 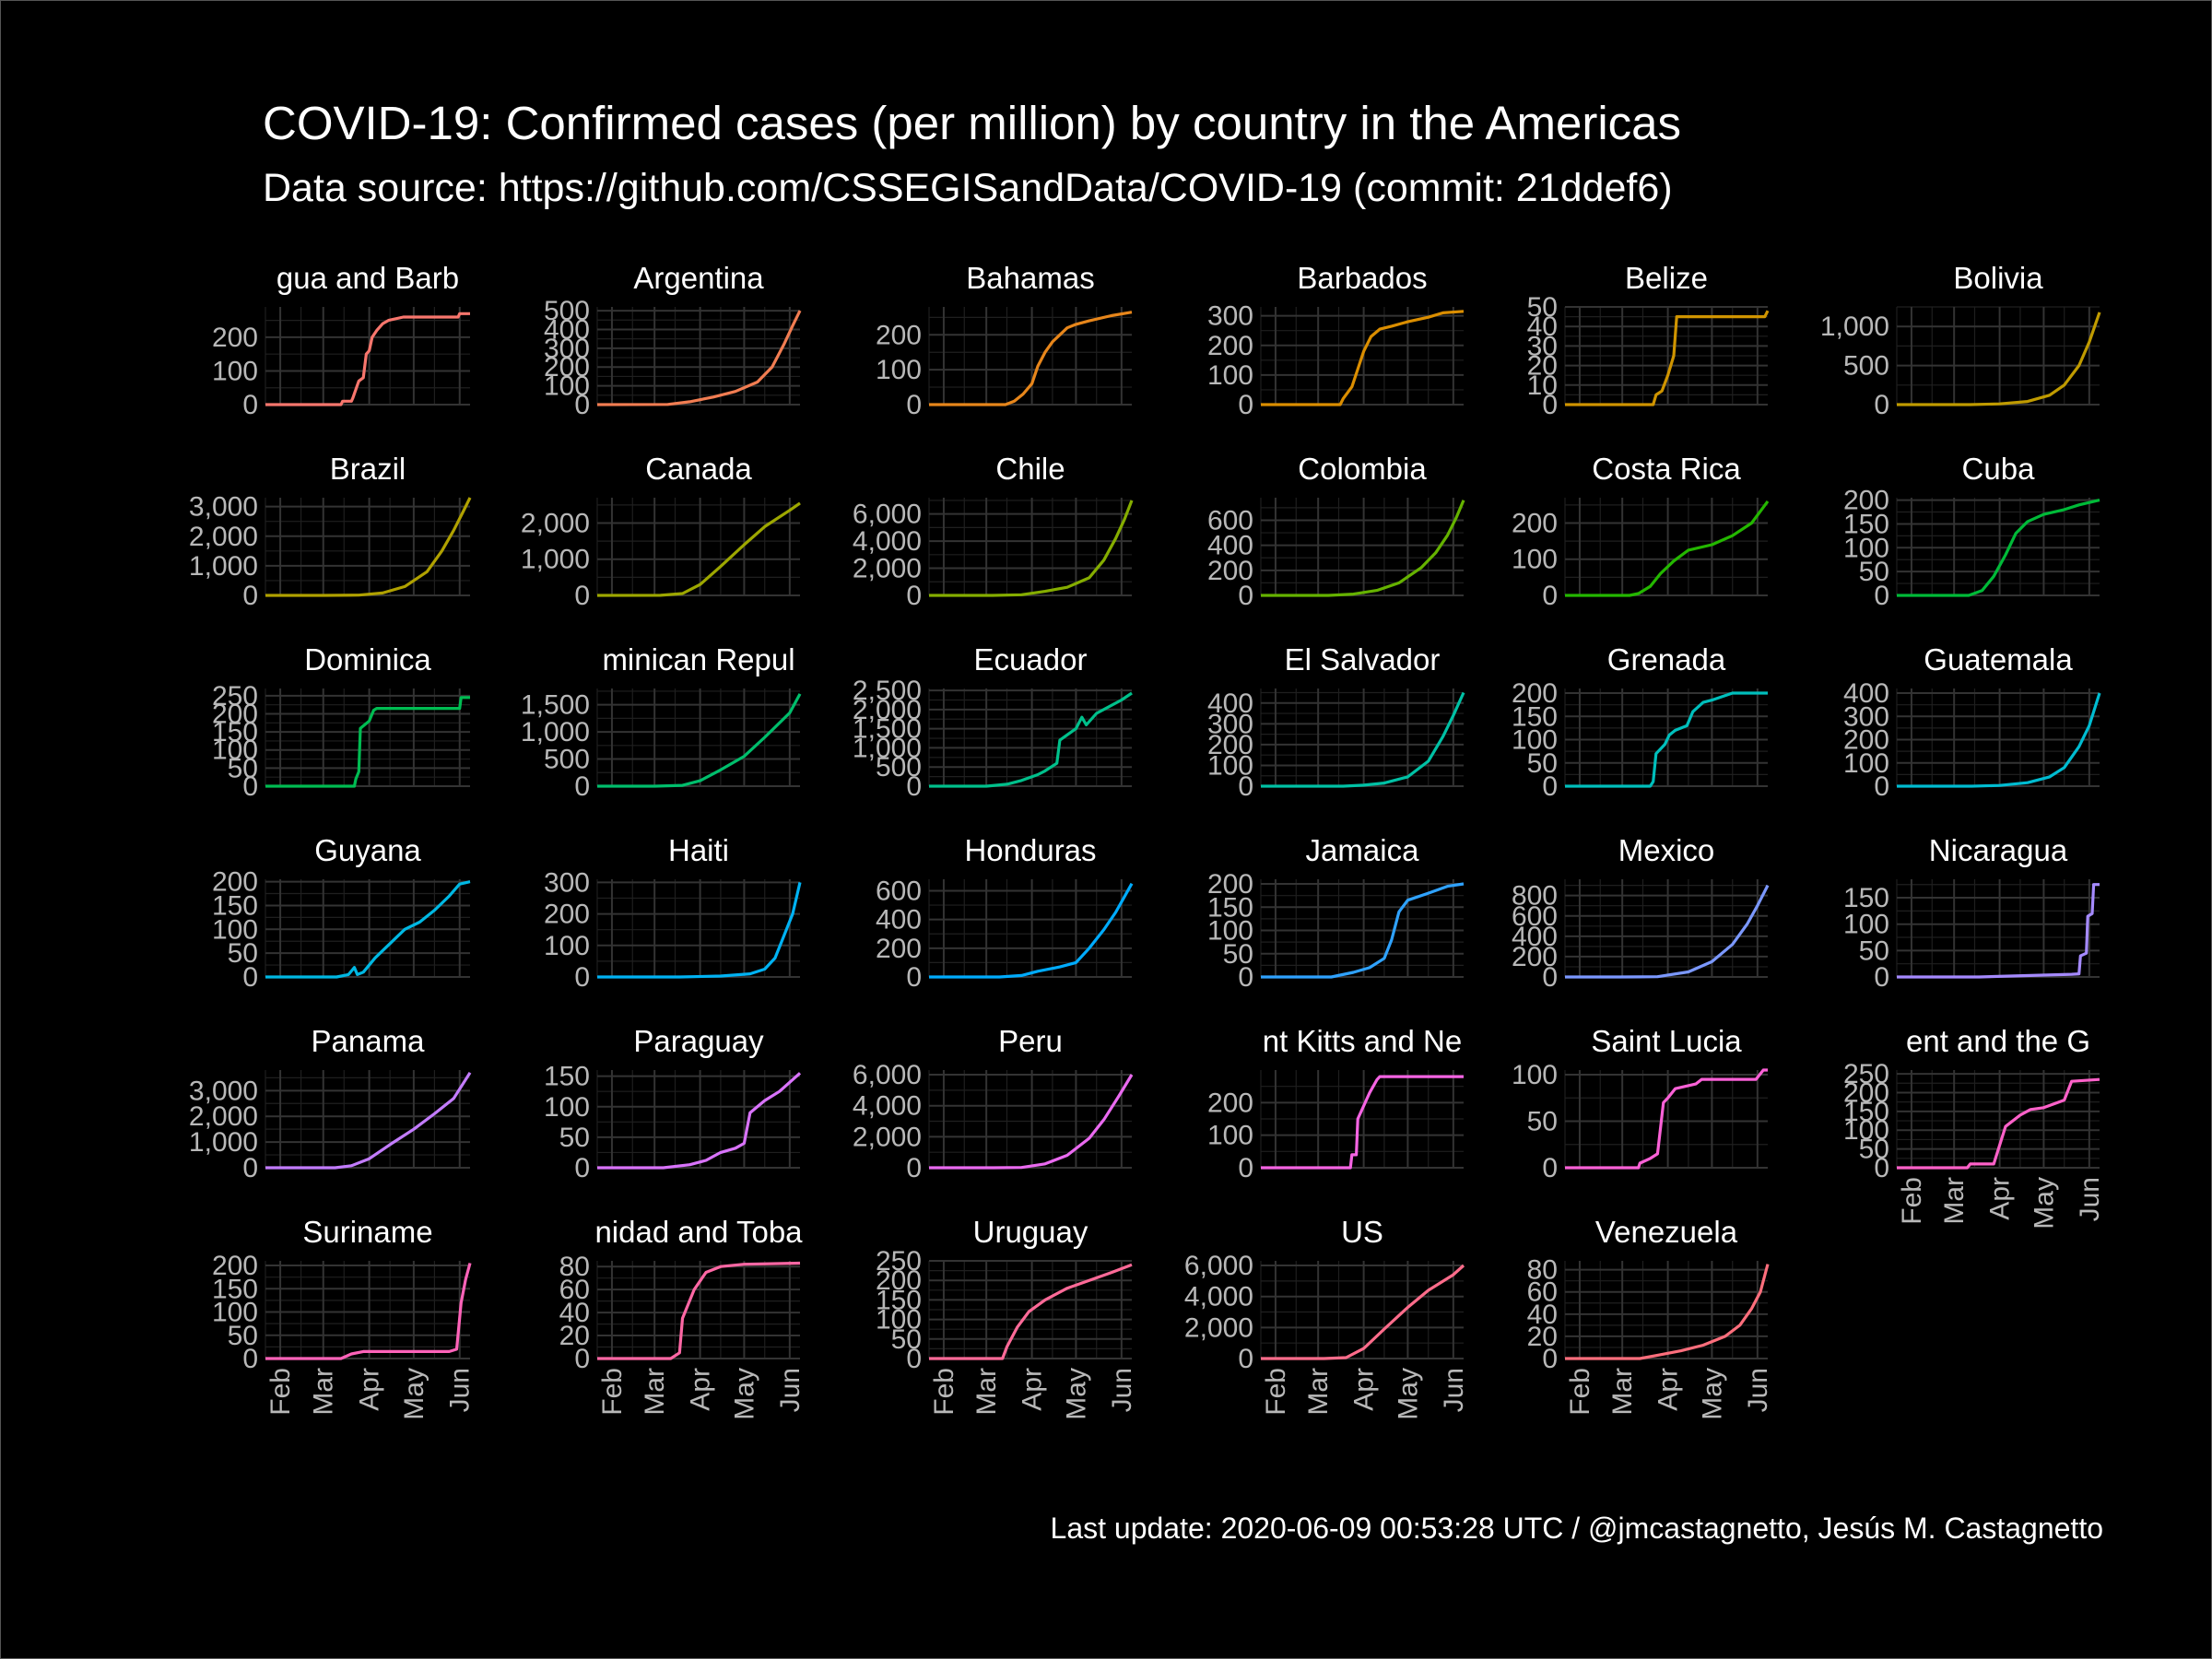 What do you see at coordinates (1666, 469) in the screenshot?
I see `strip-label: Costa Rica` at bounding box center [1666, 469].